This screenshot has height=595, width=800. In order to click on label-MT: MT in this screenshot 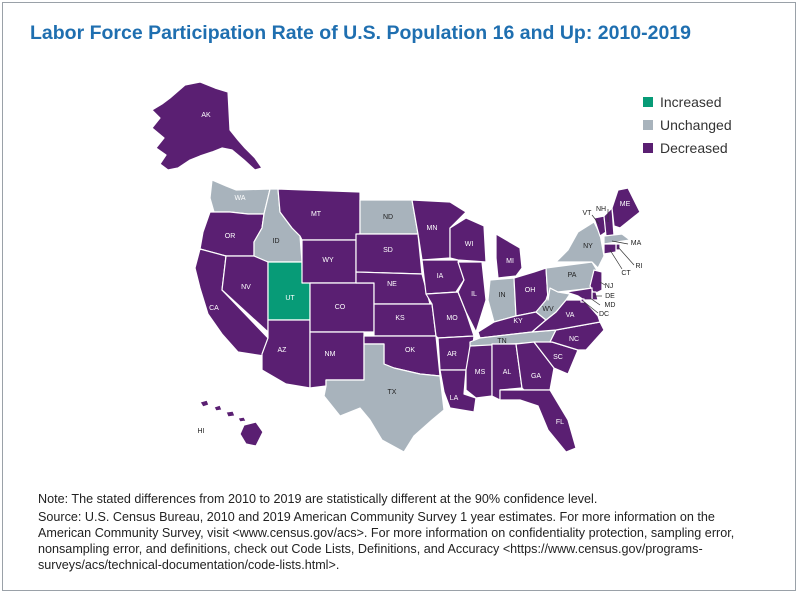, I will do `click(316, 214)`.